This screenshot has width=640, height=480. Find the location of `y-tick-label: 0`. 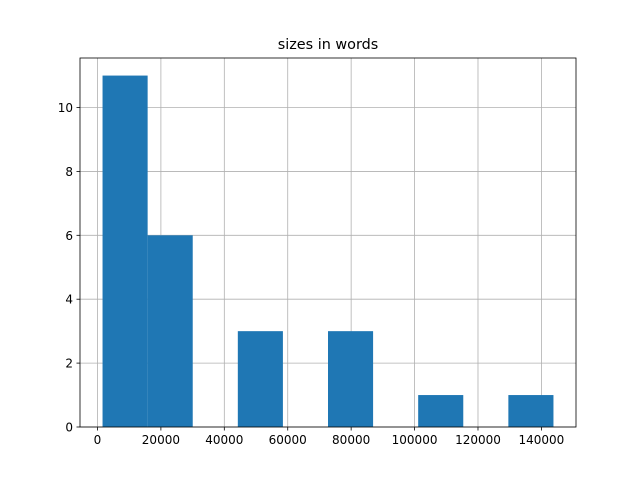

y-tick-label: 0 is located at coordinates (69, 428).